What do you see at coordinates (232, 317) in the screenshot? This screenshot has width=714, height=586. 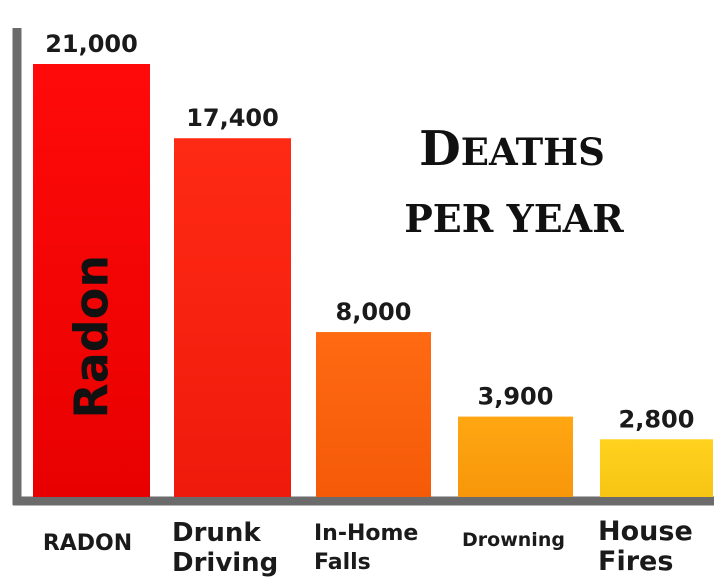 I see `bar-drunk-driving` at bounding box center [232, 317].